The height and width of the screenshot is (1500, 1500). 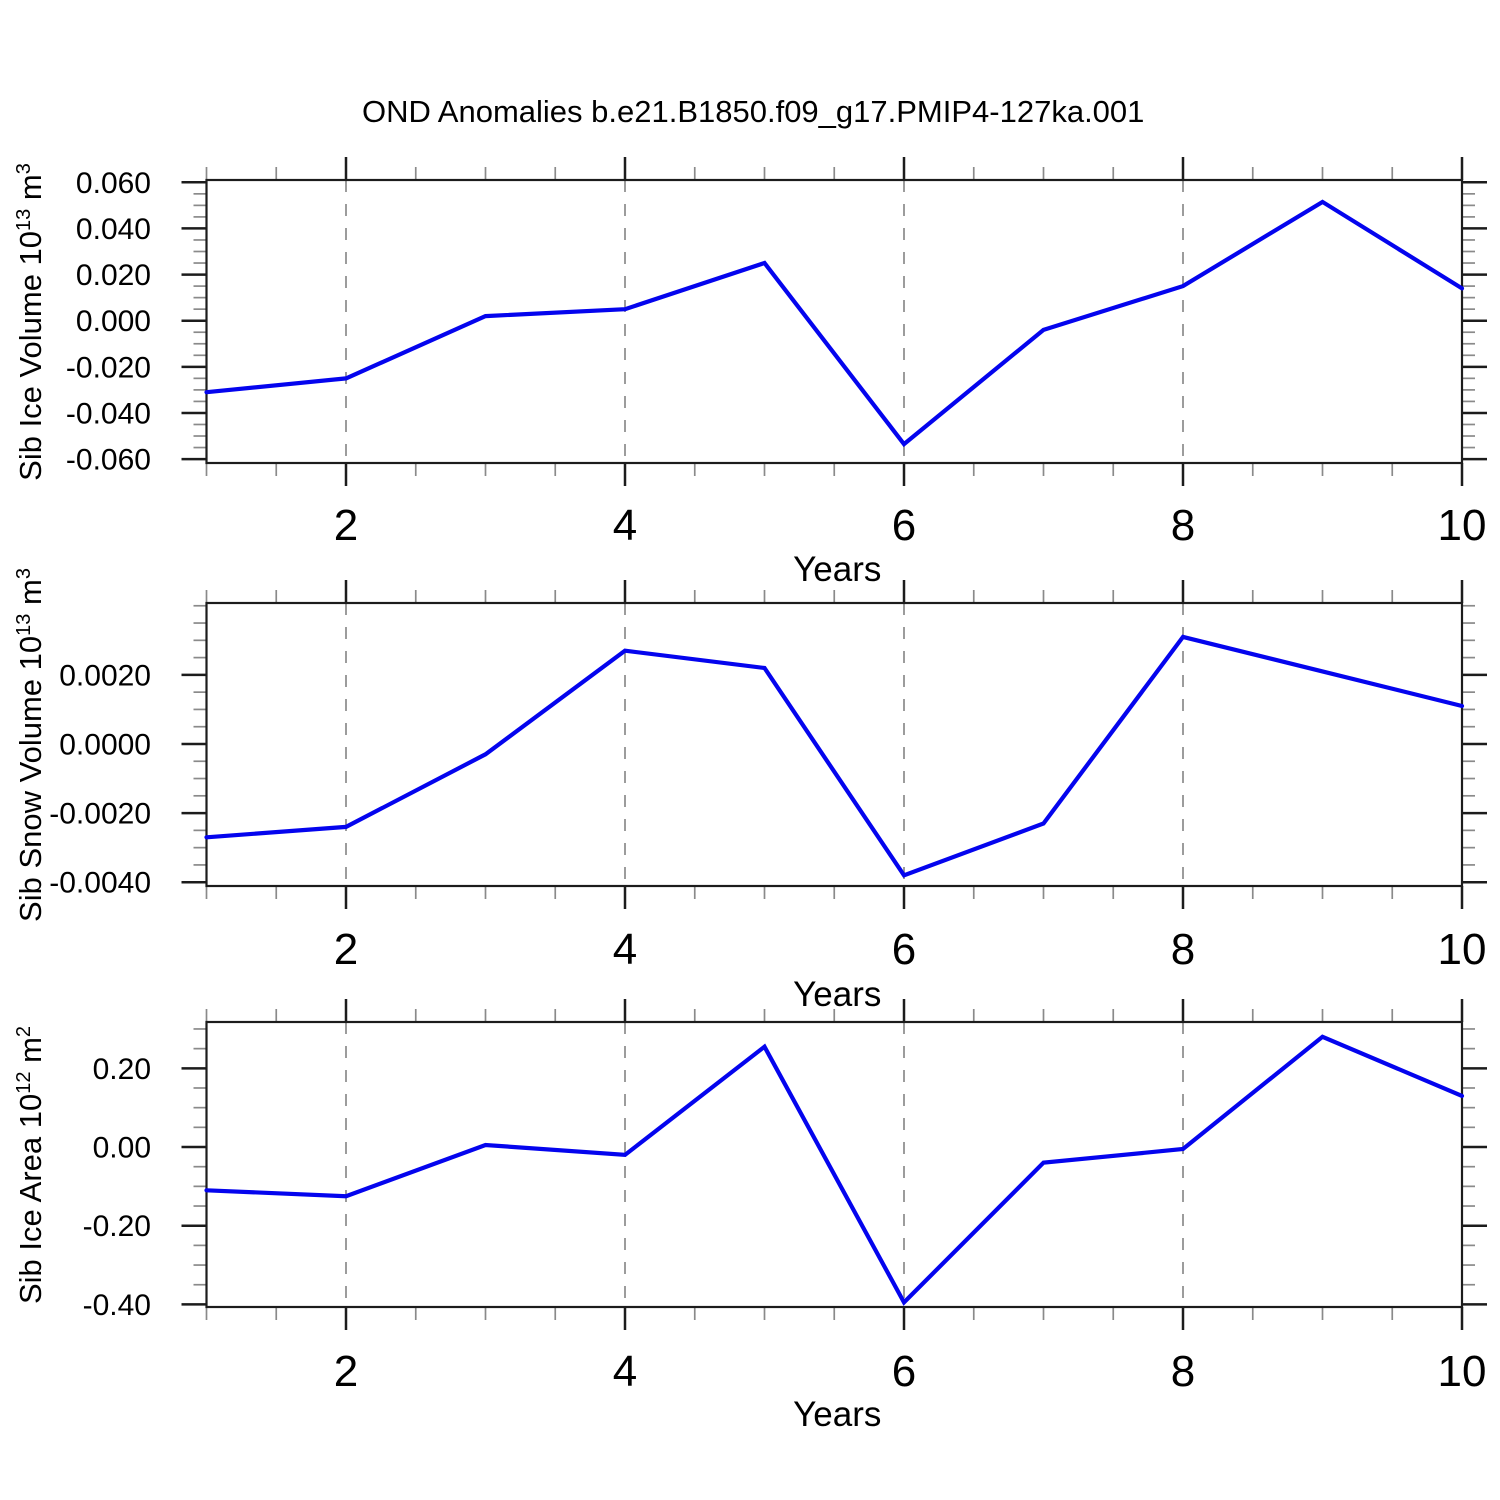 What do you see at coordinates (117, 1305) in the screenshot?
I see `y-tick-label: -0.40` at bounding box center [117, 1305].